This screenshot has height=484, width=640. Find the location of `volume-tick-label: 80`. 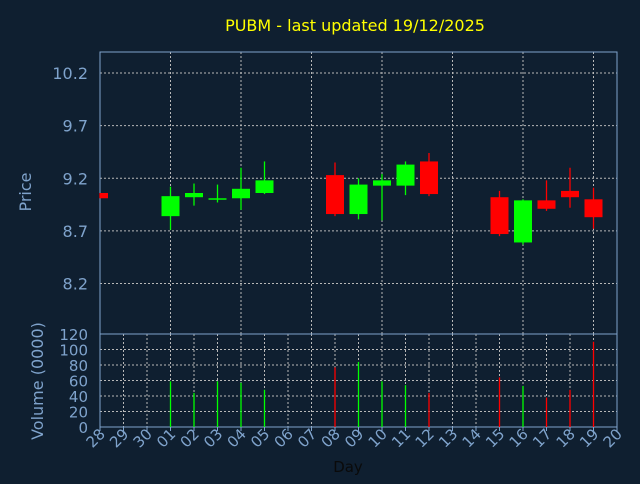

volume-tick-label: 80 is located at coordinates (78, 366).